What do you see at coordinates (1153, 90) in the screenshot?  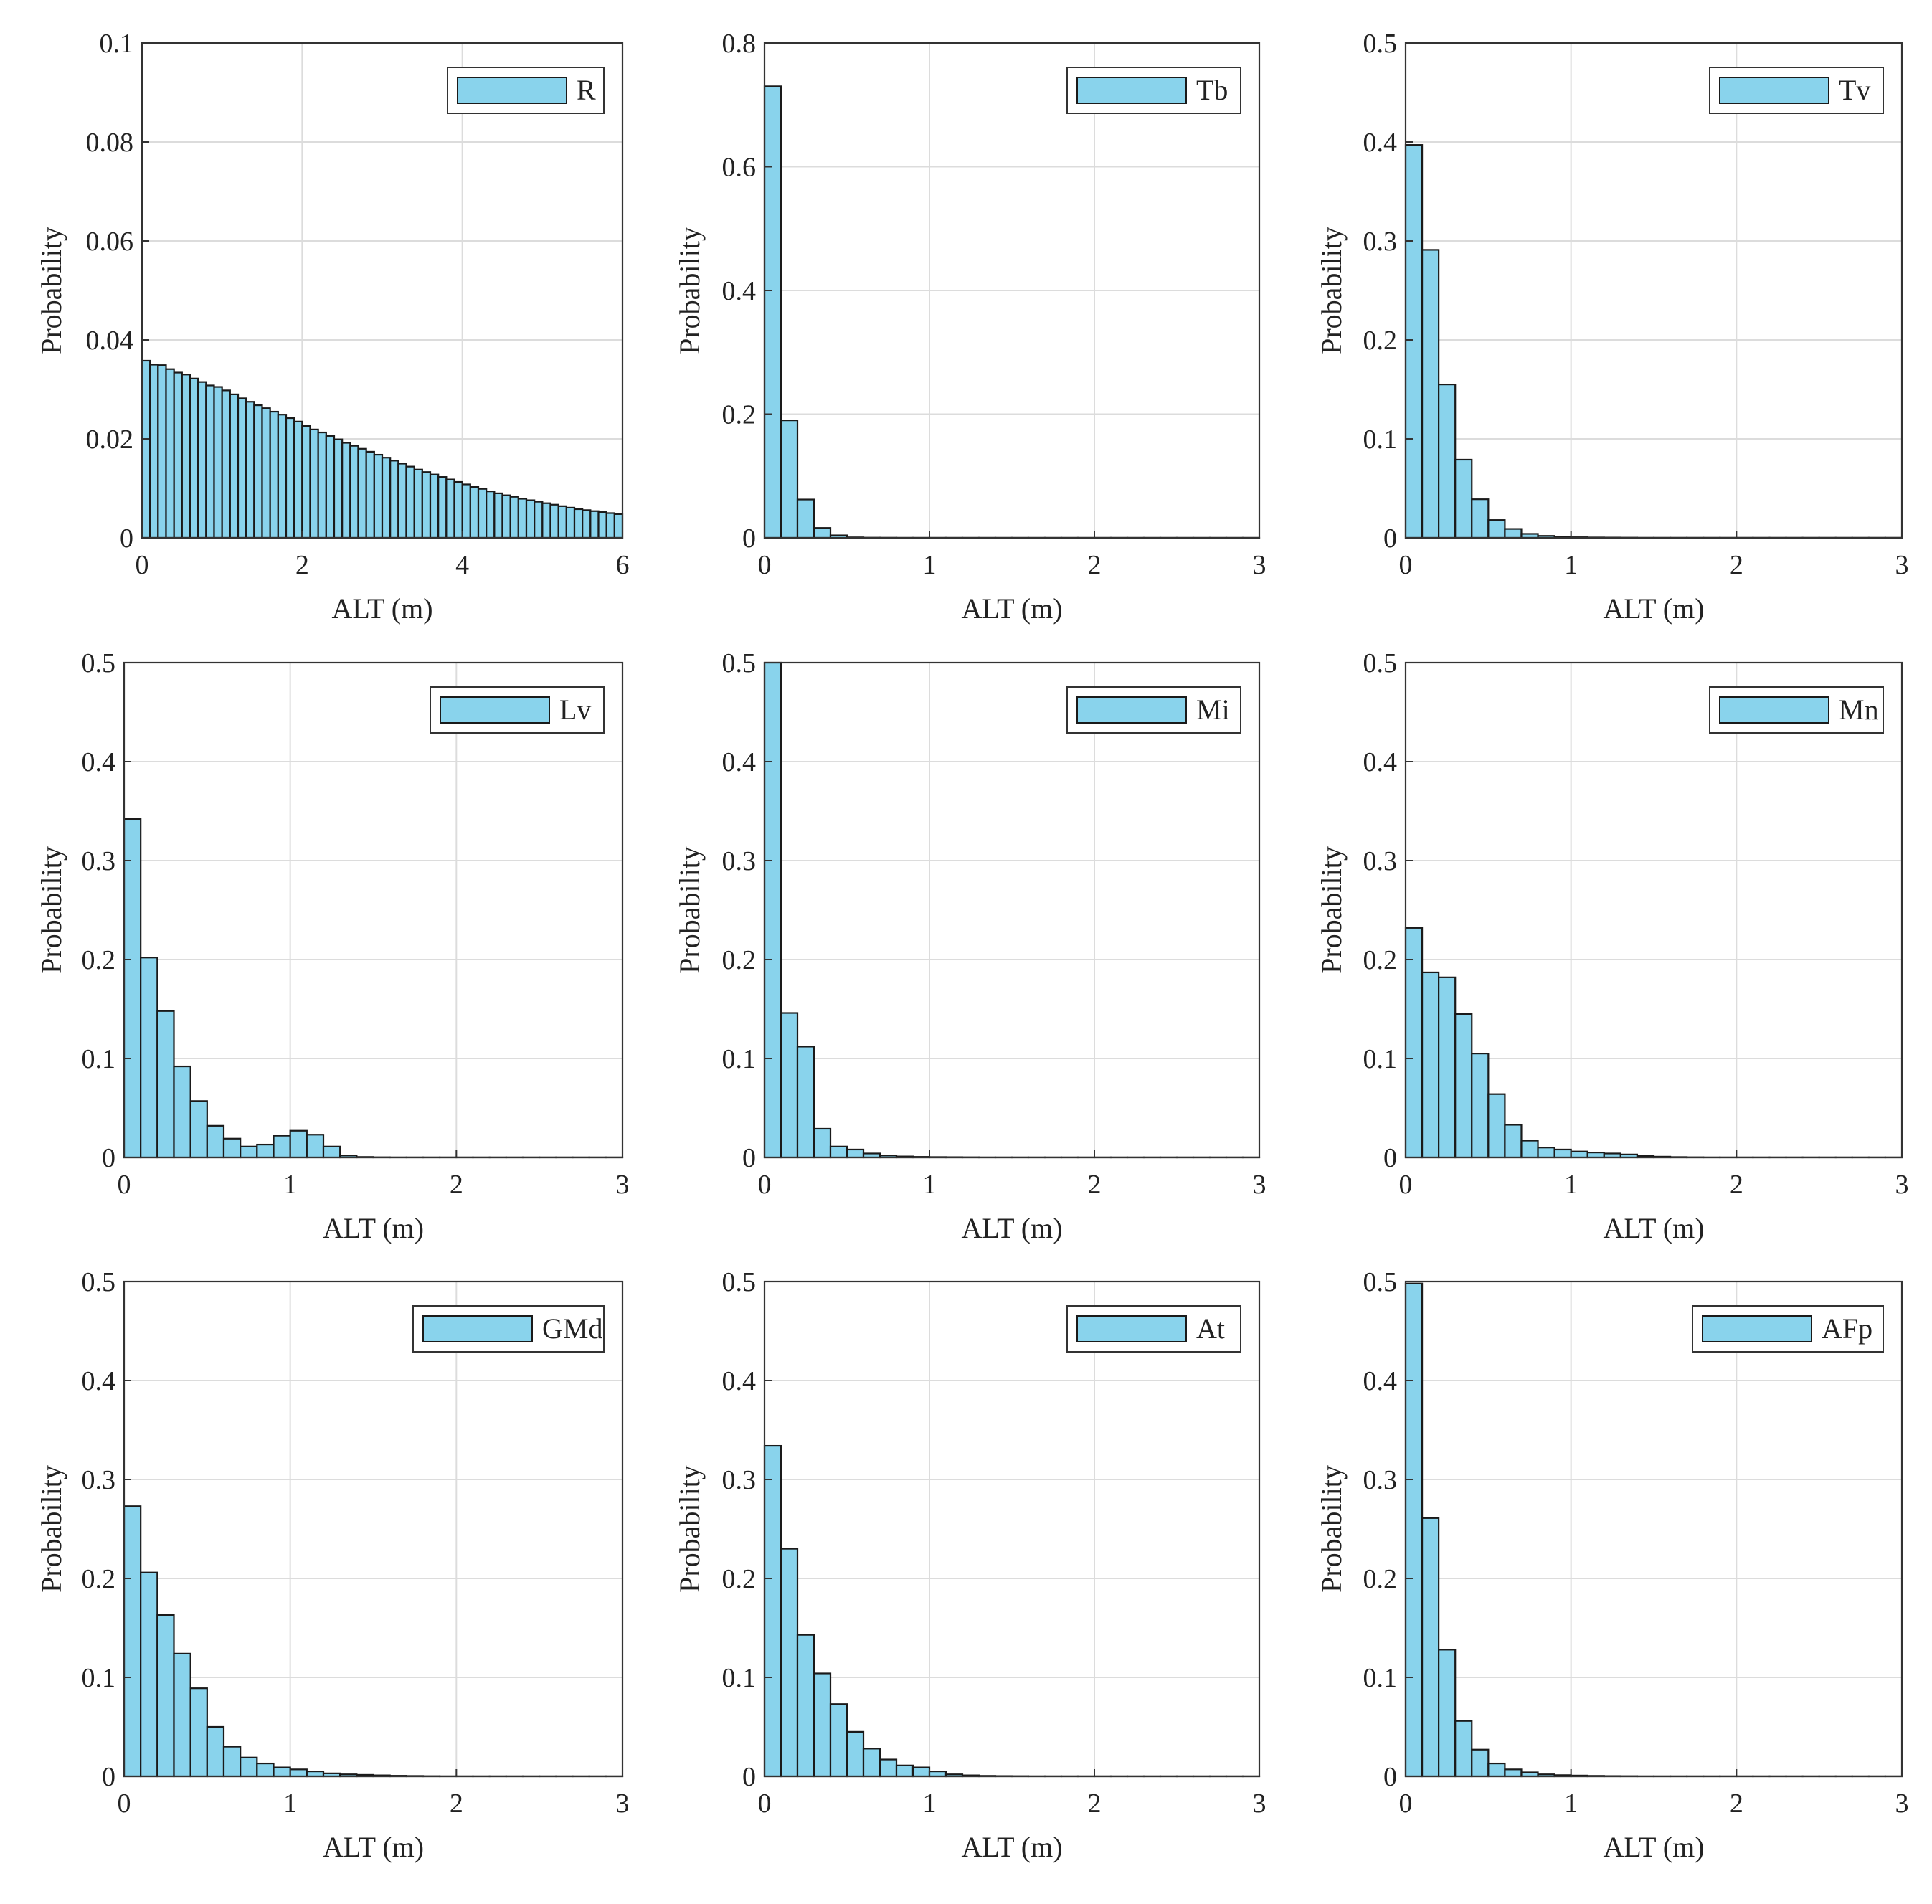 I see `legend: Tb` at bounding box center [1153, 90].